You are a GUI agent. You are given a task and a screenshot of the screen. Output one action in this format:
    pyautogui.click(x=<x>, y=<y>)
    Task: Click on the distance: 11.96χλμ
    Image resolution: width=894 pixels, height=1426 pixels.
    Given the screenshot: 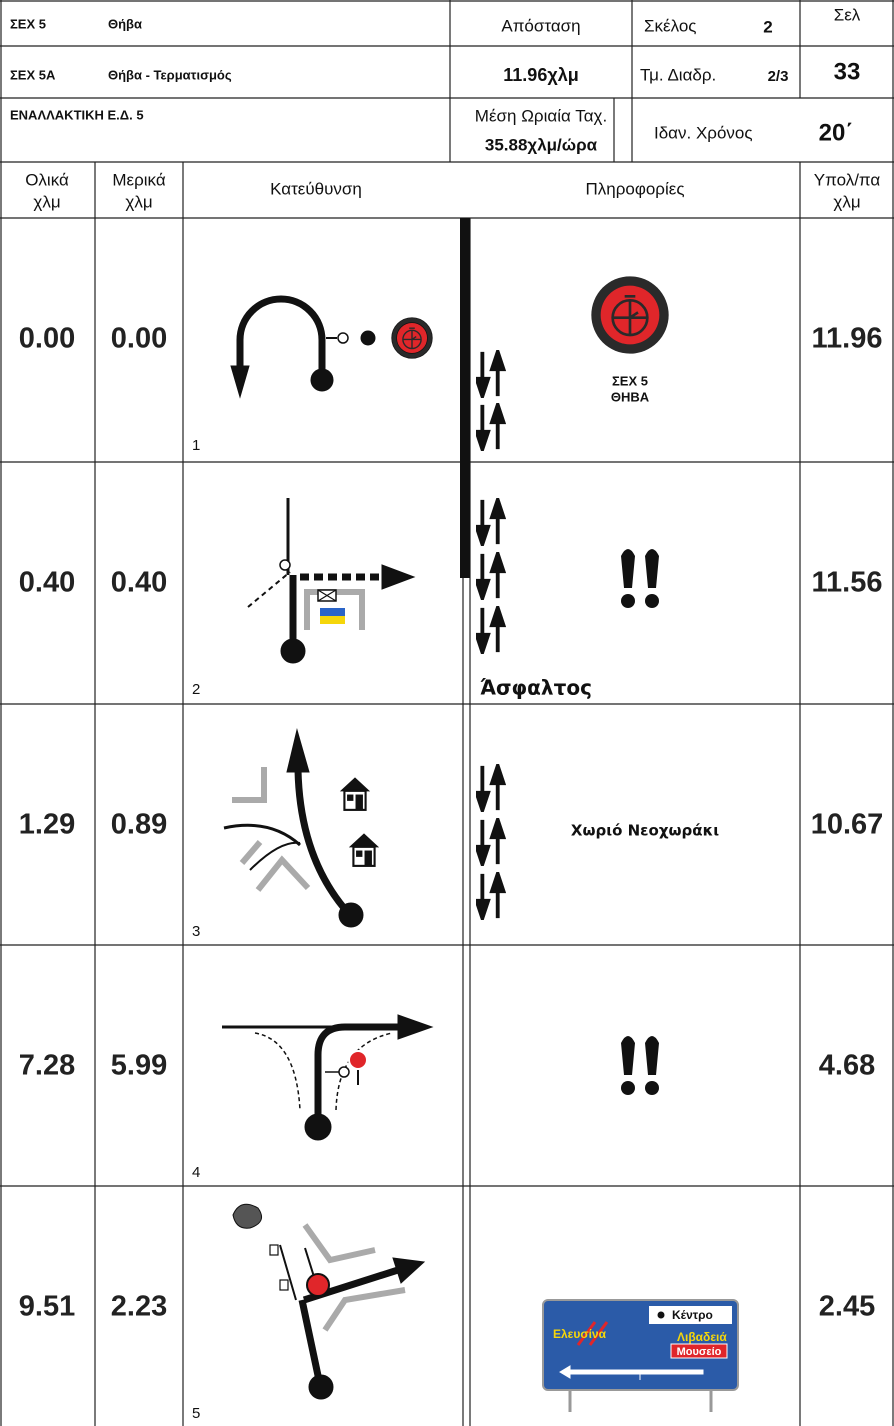 What is the action you would take?
    pyautogui.click(x=540, y=75)
    